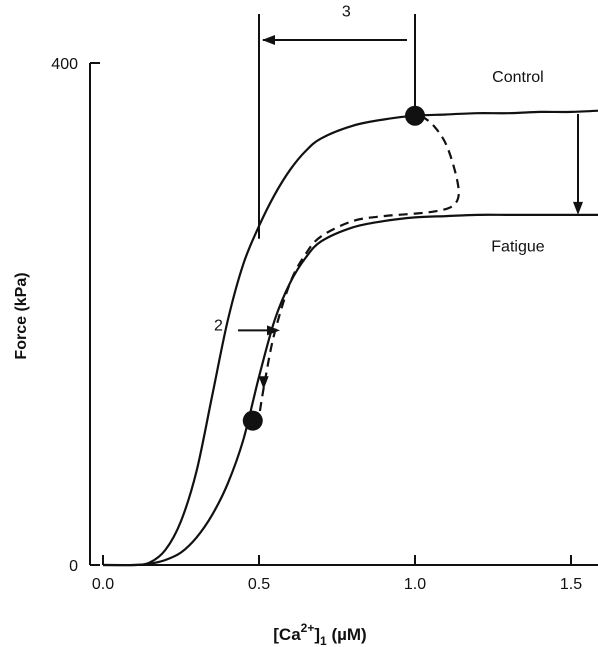 Image resolution: width=598 pixels, height=647 pixels. I want to click on annotation-label-3: 3, so click(346, 12).